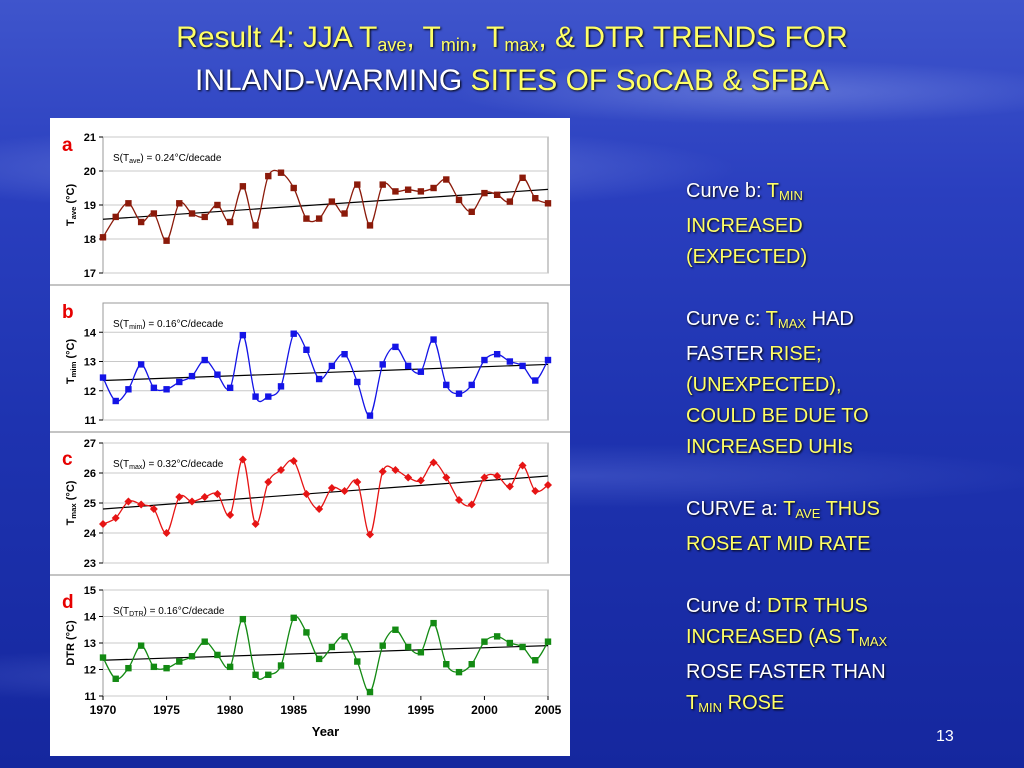 This screenshot has height=768, width=1024. Describe the element at coordinates (166, 710) in the screenshot. I see `x-tick-label: 1975` at that location.